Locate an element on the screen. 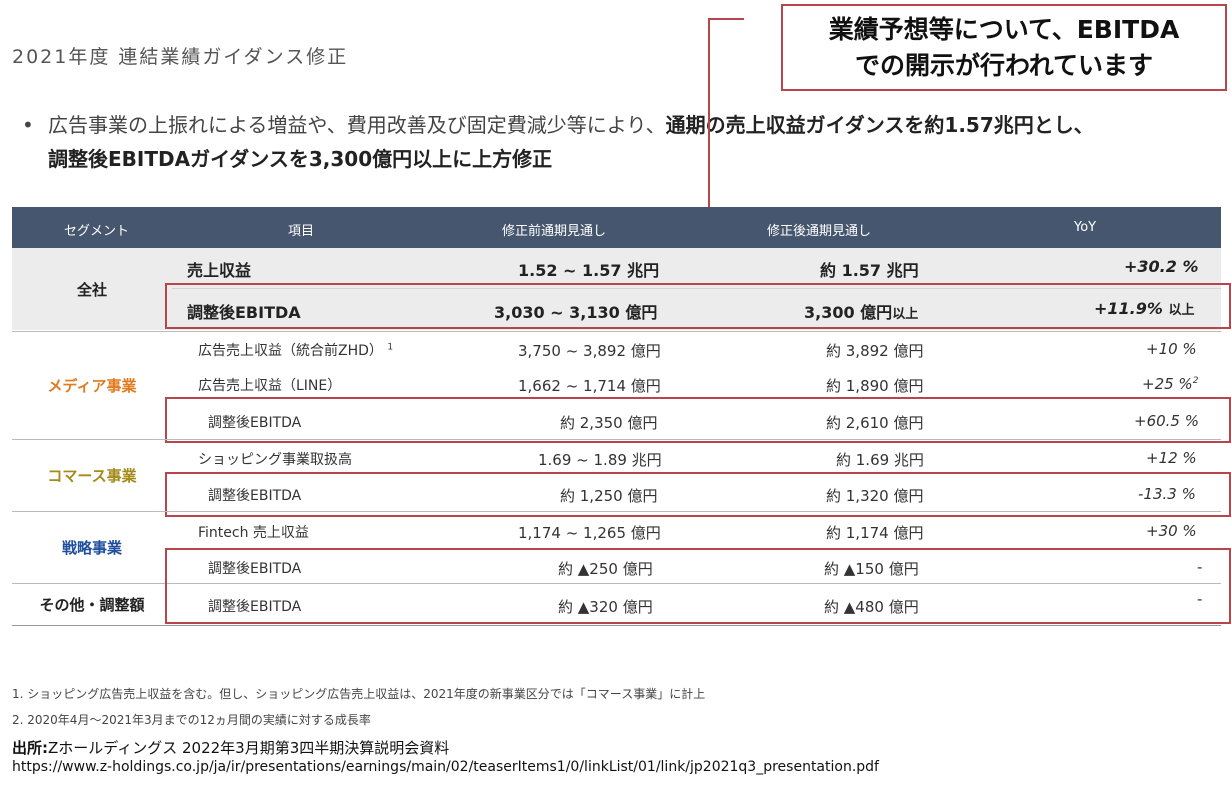 The width and height of the screenshot is (1231, 791). callout-arrow-horizontal is located at coordinates (726, 19).